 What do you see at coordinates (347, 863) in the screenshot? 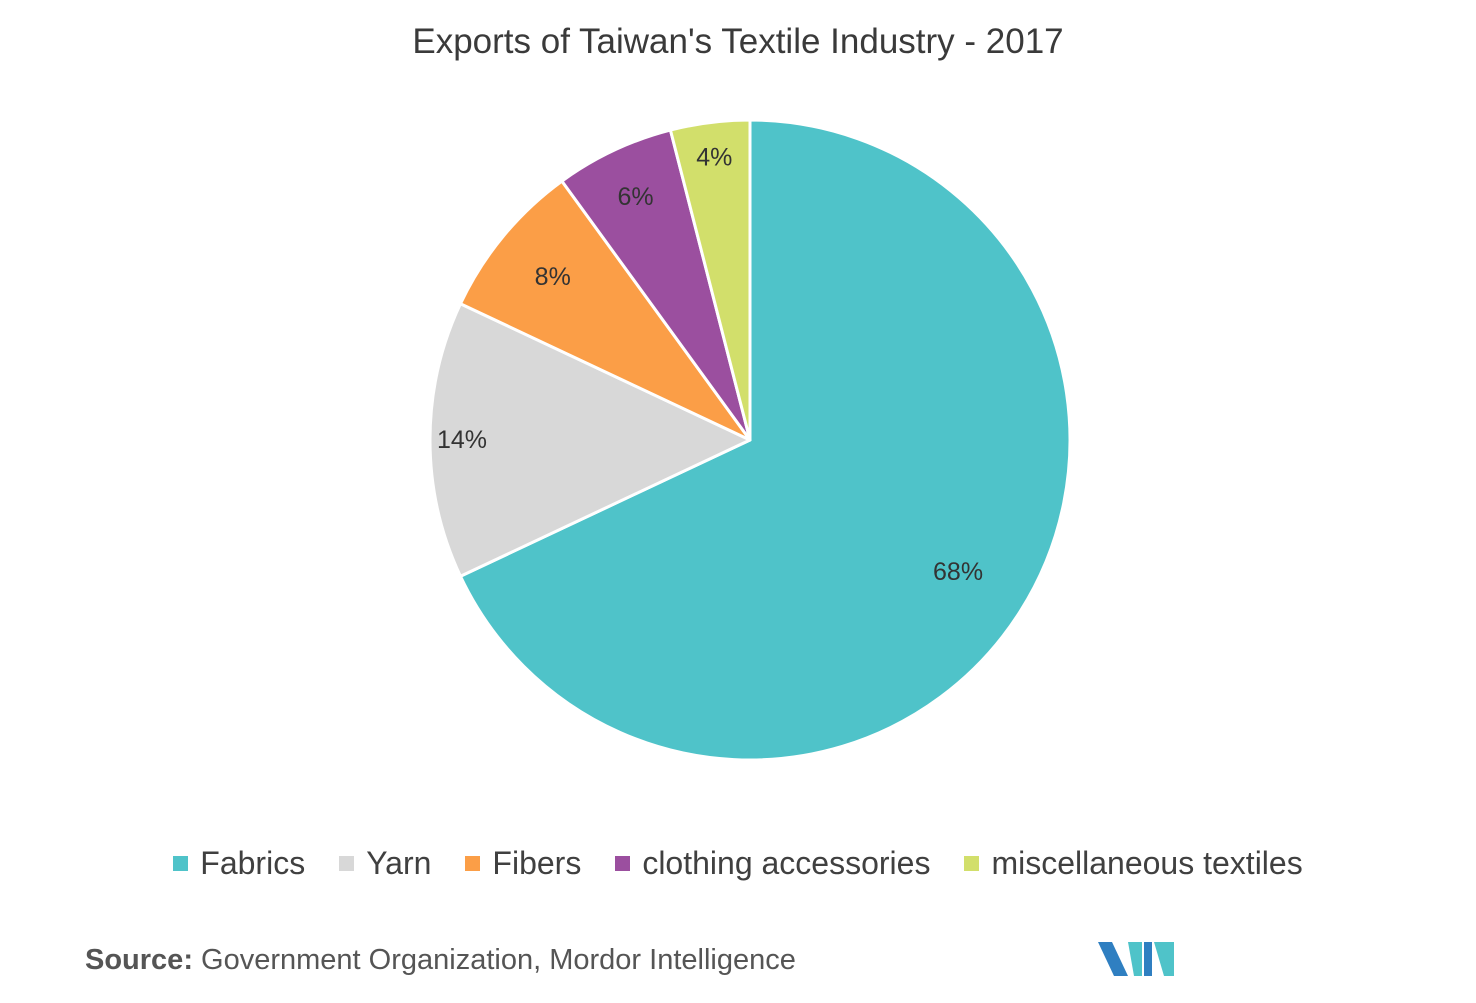
I see `legend-swatch-yarn` at bounding box center [347, 863].